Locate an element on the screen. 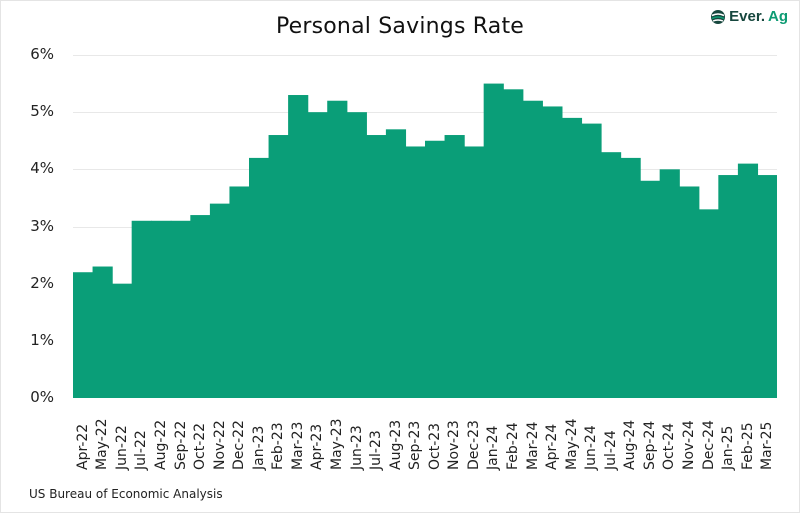 Image resolution: width=800 pixels, height=513 pixels. x-tick-label: May-22 is located at coordinates (102, 444).